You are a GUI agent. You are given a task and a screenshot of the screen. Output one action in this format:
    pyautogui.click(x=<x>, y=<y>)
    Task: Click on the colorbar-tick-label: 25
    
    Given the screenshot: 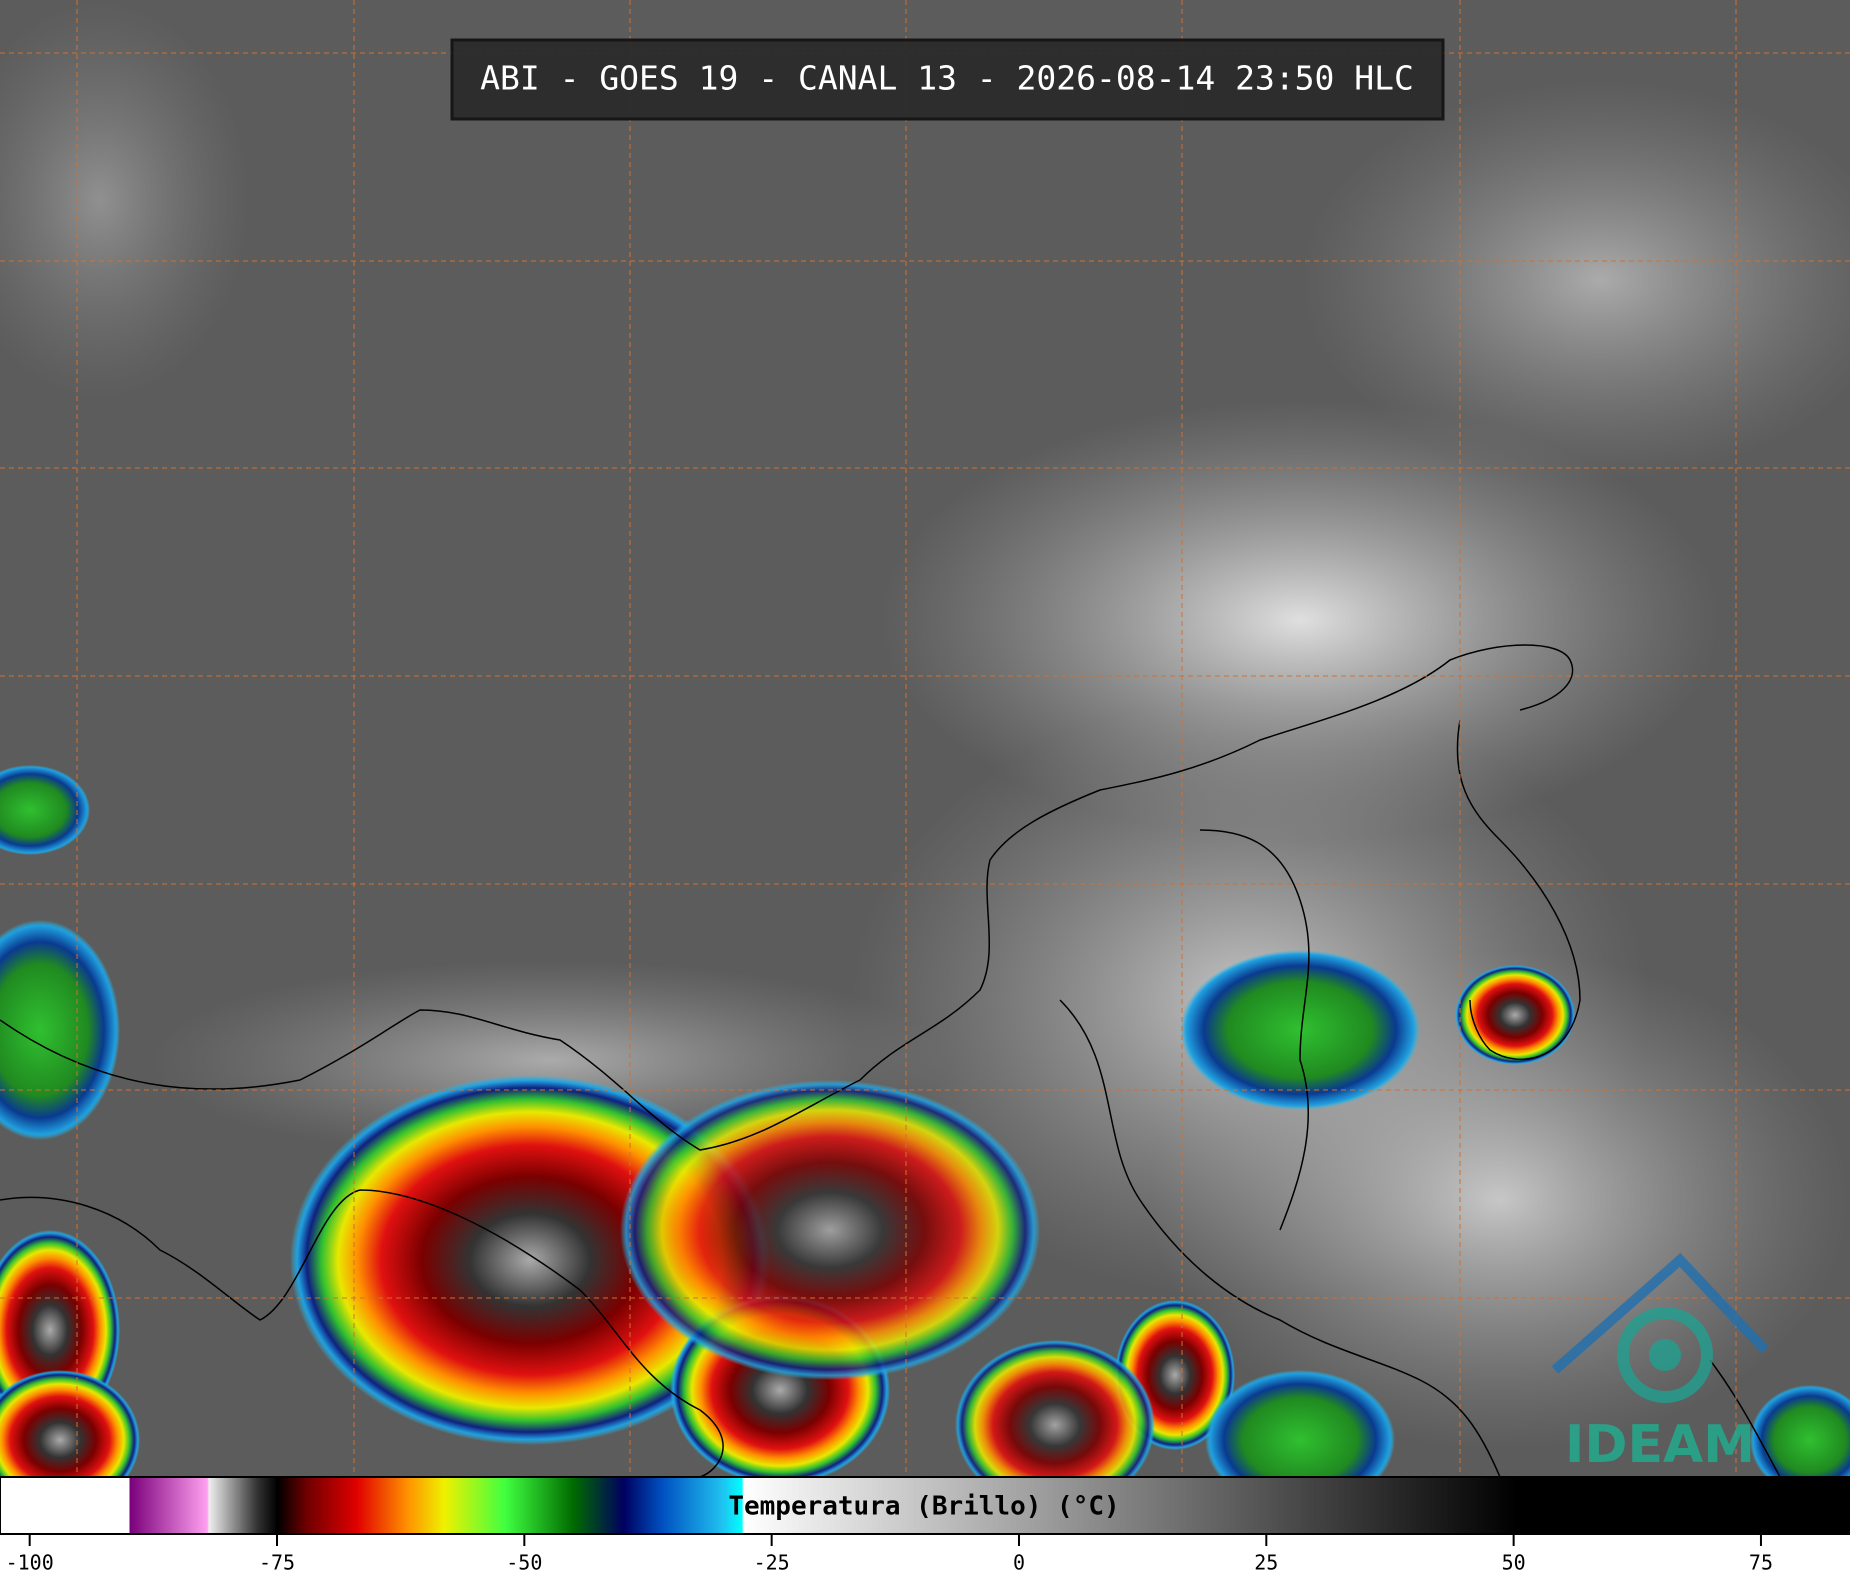 What is the action you would take?
    pyautogui.click(x=1266, y=1563)
    